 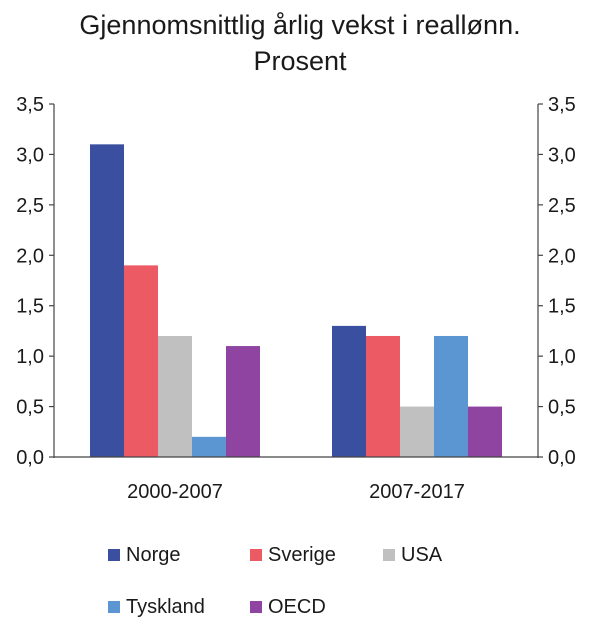 What do you see at coordinates (557, 281) in the screenshot?
I see `right-y-axis: 0,0 0,5 1,0 1,5 2,0 2,5 3,0 3,5` at bounding box center [557, 281].